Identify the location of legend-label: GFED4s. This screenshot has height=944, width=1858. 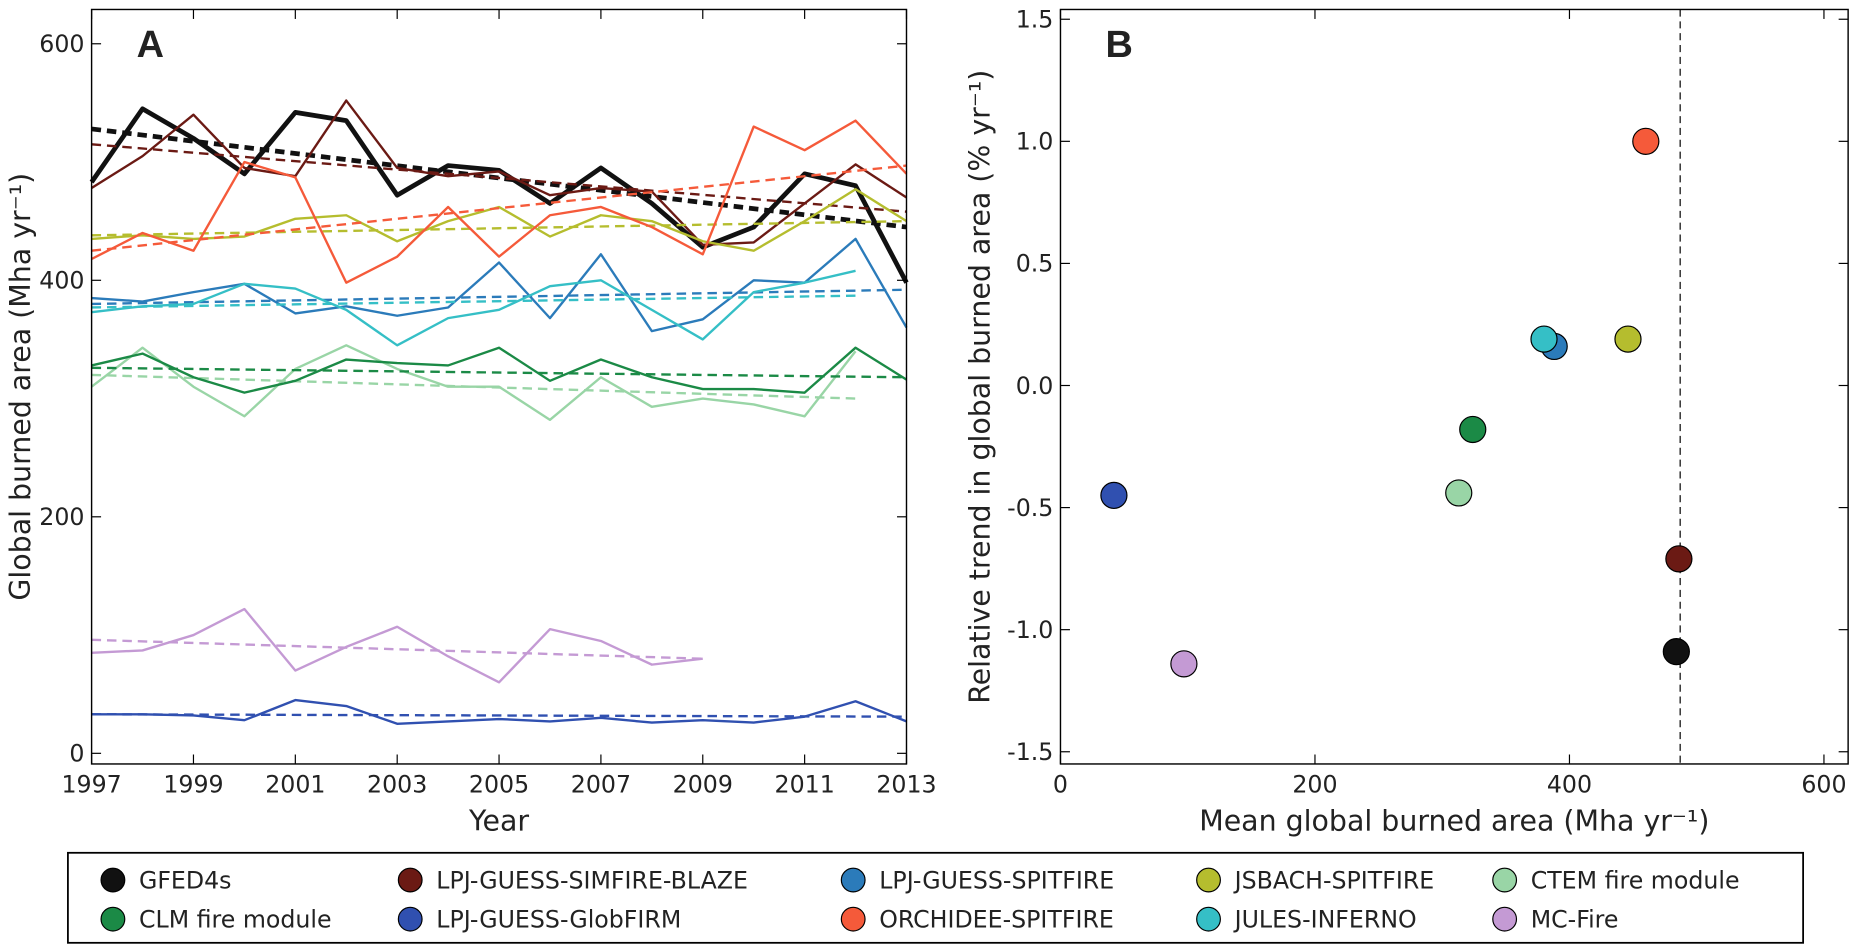
(185, 880).